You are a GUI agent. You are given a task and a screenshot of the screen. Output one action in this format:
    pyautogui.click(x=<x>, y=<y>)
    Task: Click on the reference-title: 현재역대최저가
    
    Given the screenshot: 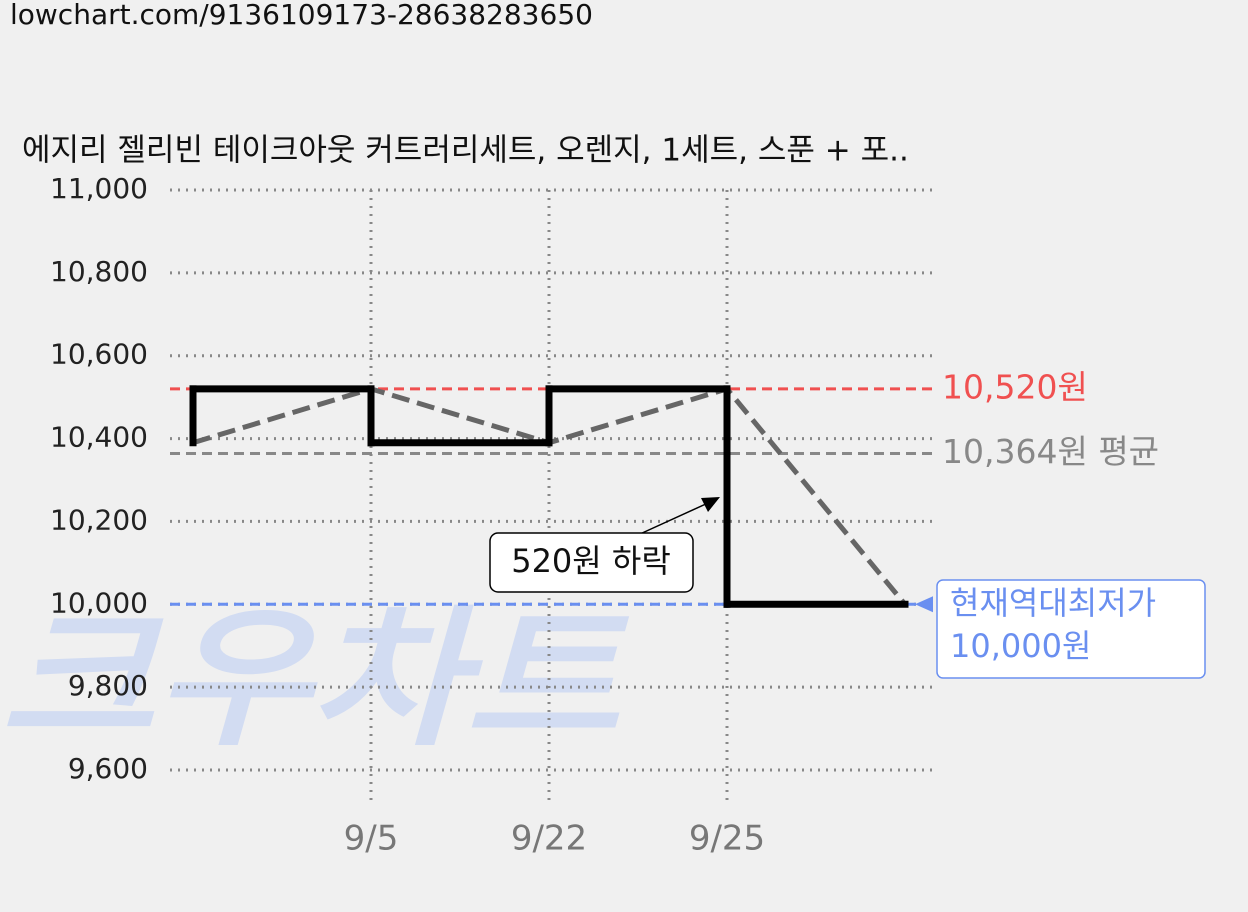 What is the action you would take?
    pyautogui.click(x=1053, y=603)
    